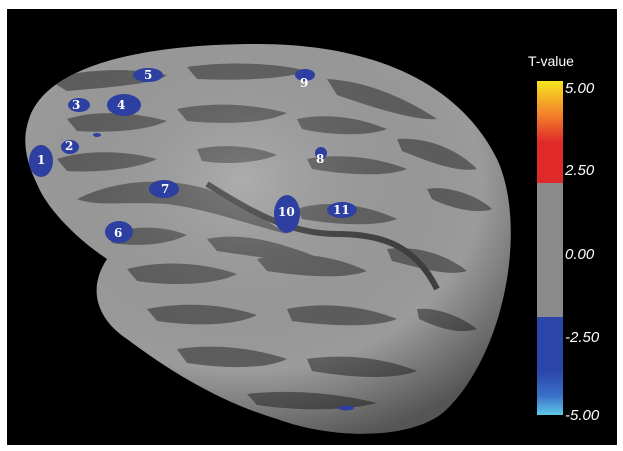 This screenshot has height=451, width=623. What do you see at coordinates (551, 61) in the screenshot?
I see `legend-title: T-value` at bounding box center [551, 61].